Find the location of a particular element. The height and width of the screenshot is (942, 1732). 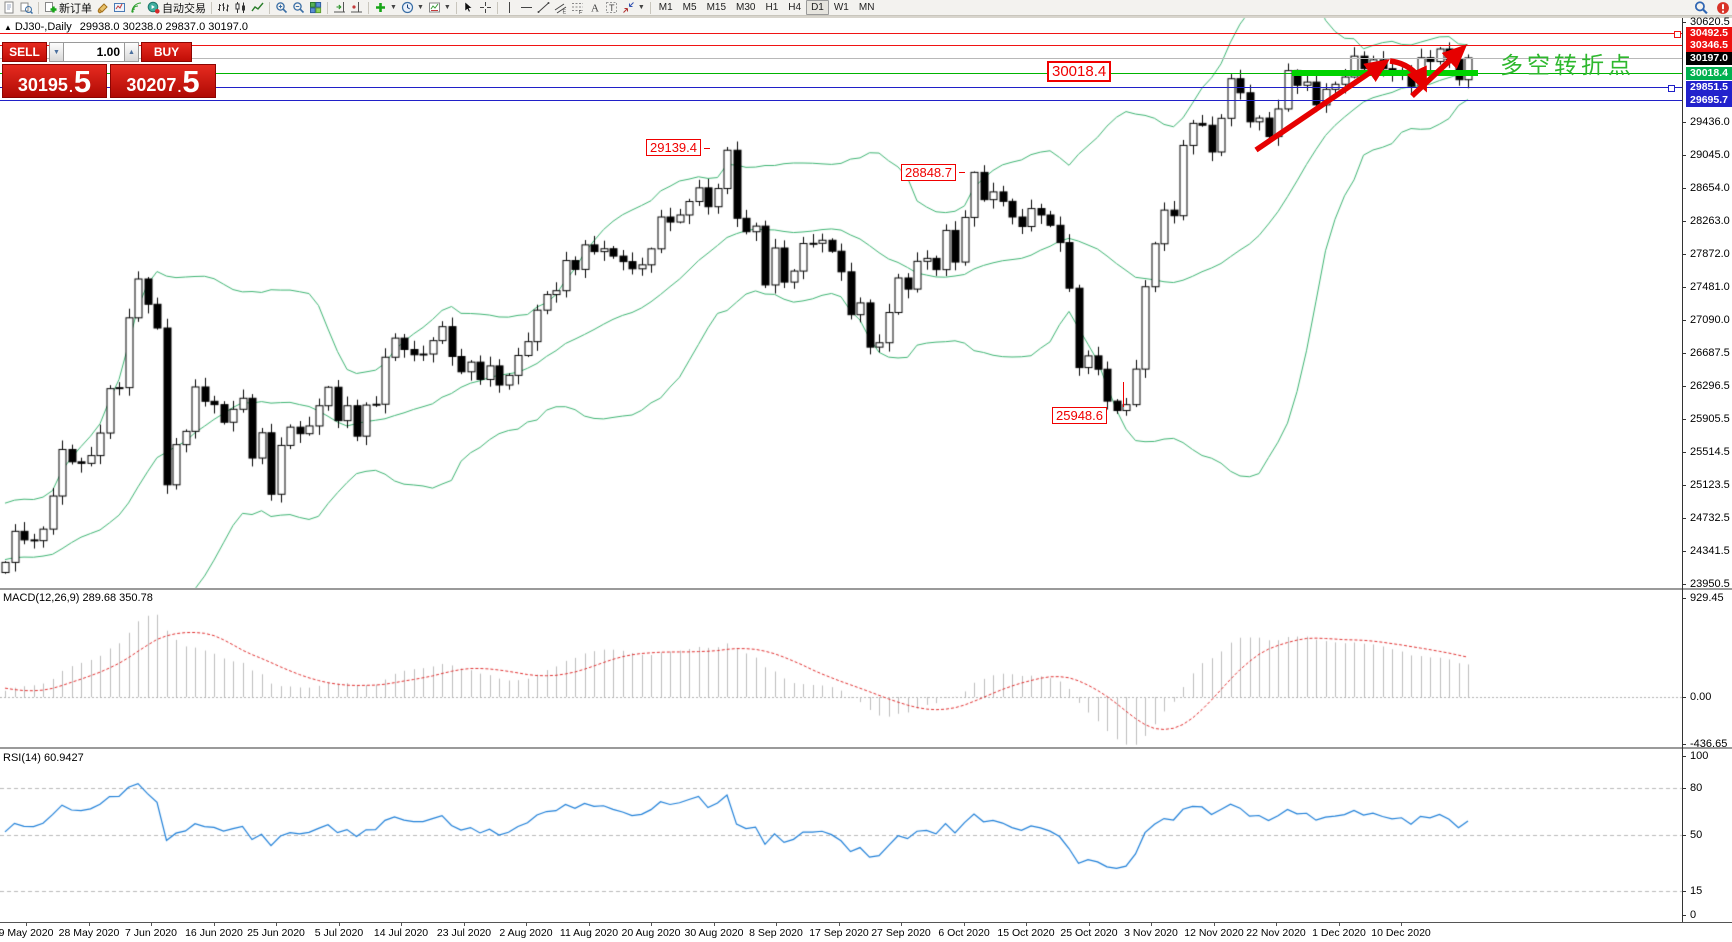

fibonacci-button: F is located at coordinates (577, 7).